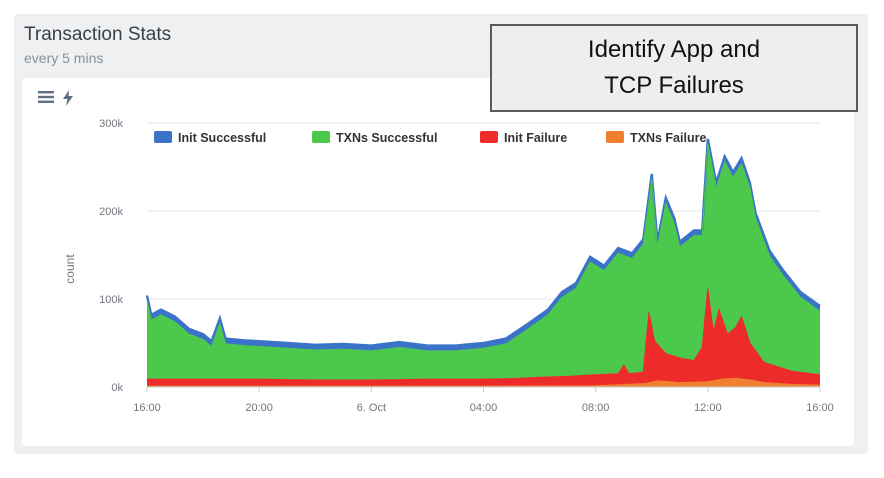  I want to click on x-tick-label: 20:00, so click(259, 408).